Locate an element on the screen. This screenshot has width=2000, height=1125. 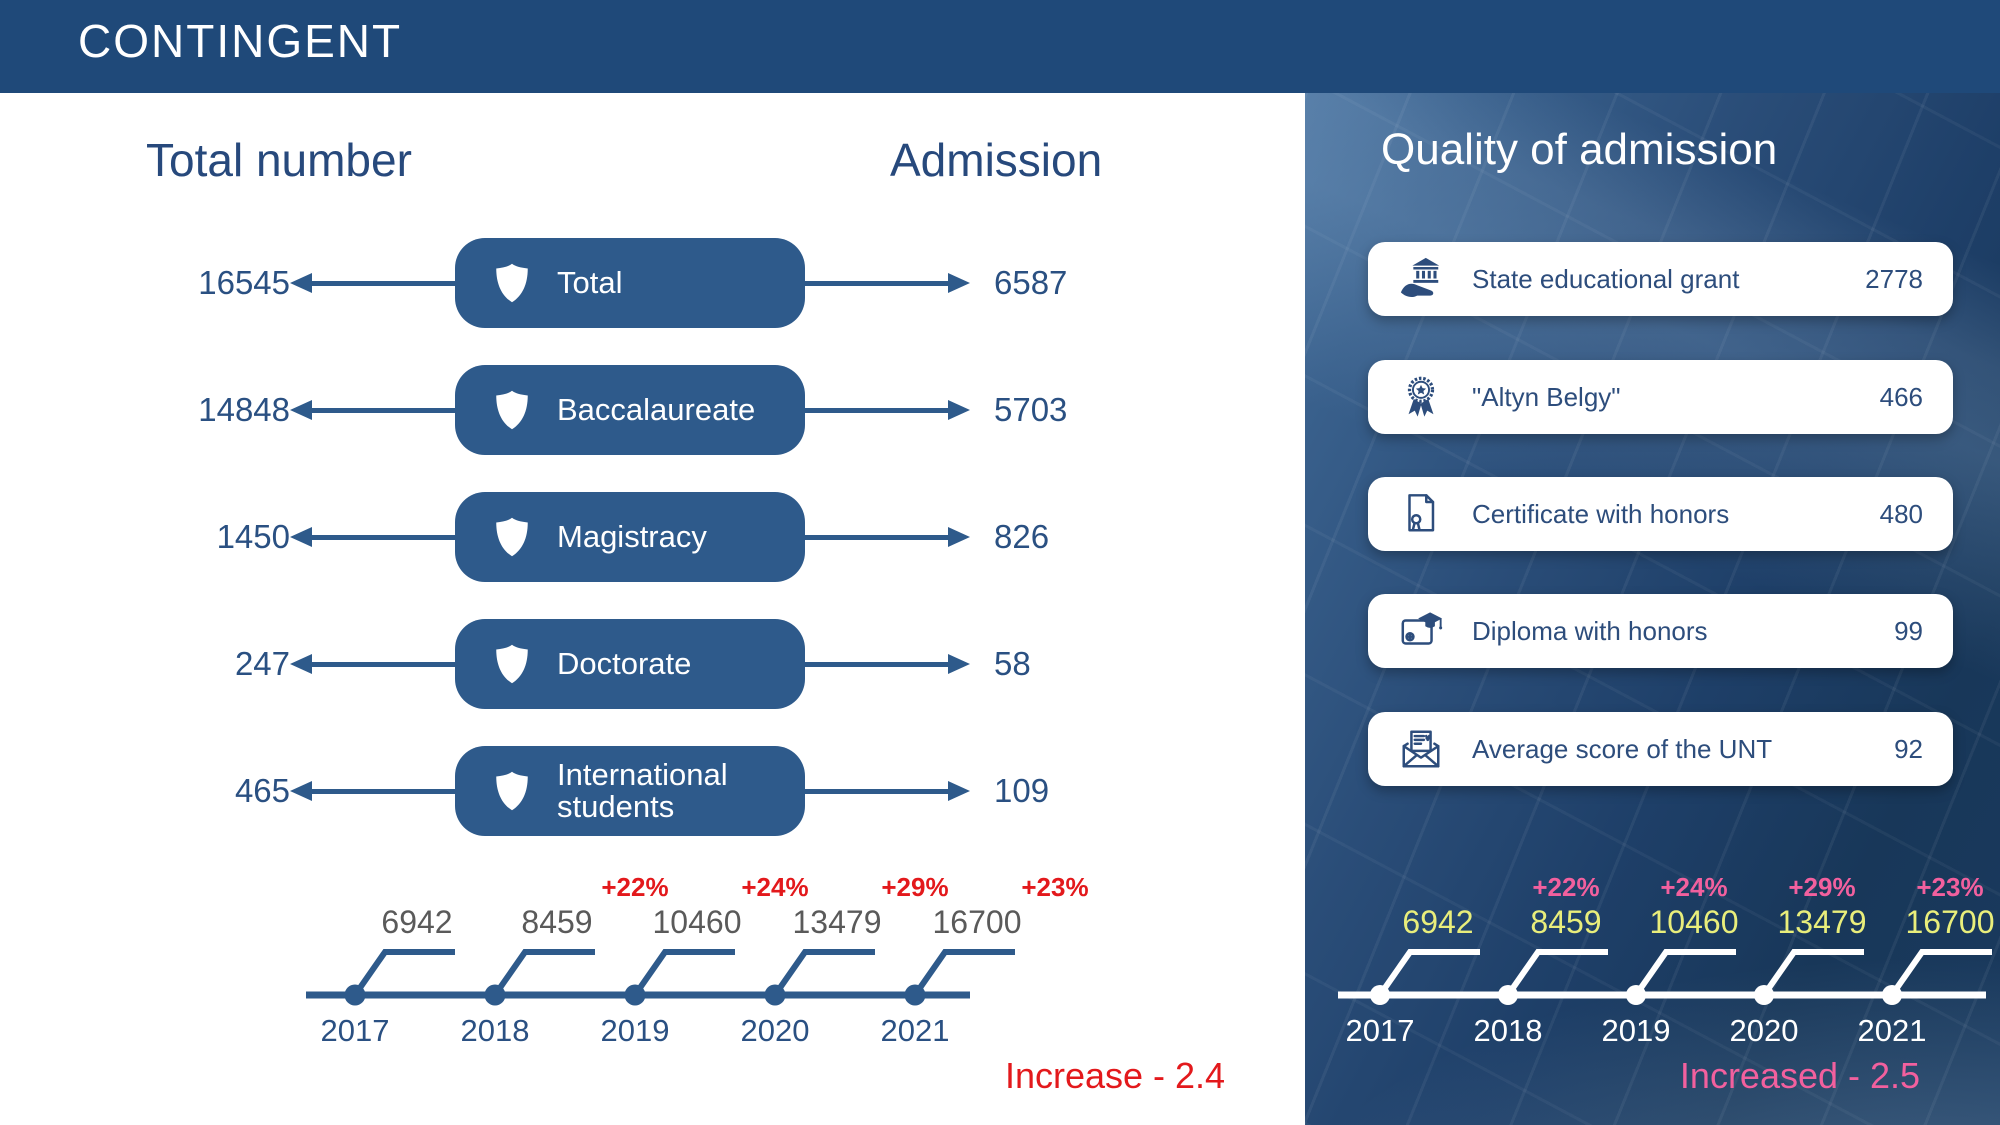
heading-quality-of-admission: Quality of admission is located at coordinates (1579, 149).